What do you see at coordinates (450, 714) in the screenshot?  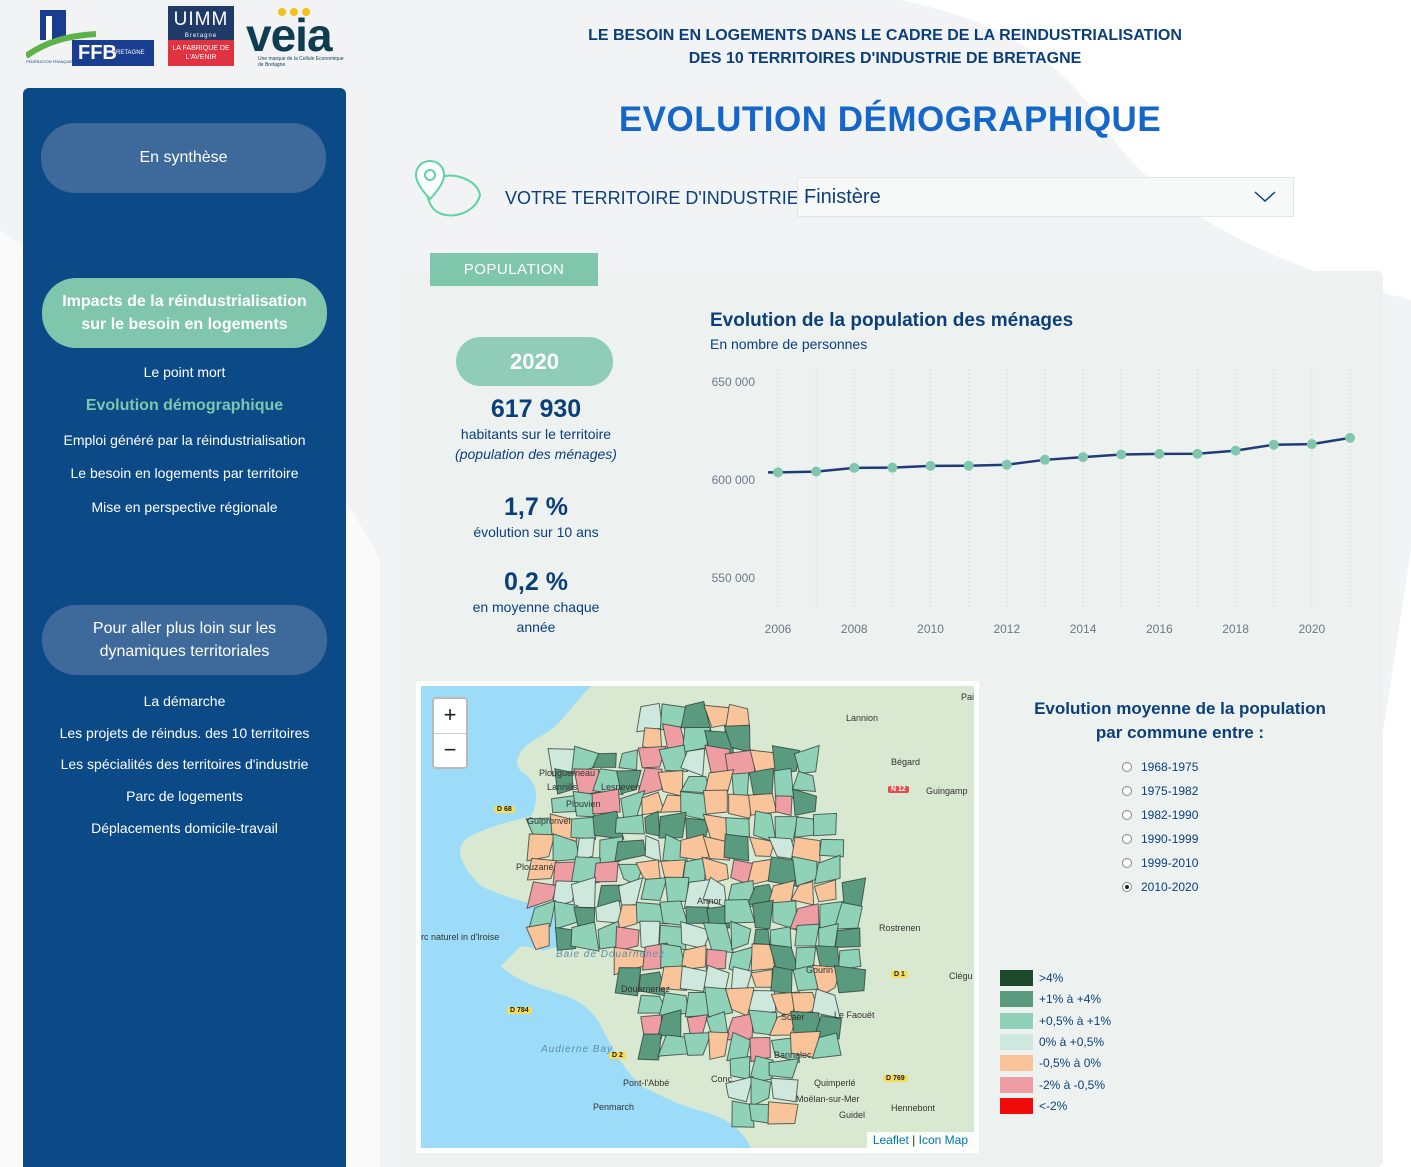 I see `zoom-in-button: +` at bounding box center [450, 714].